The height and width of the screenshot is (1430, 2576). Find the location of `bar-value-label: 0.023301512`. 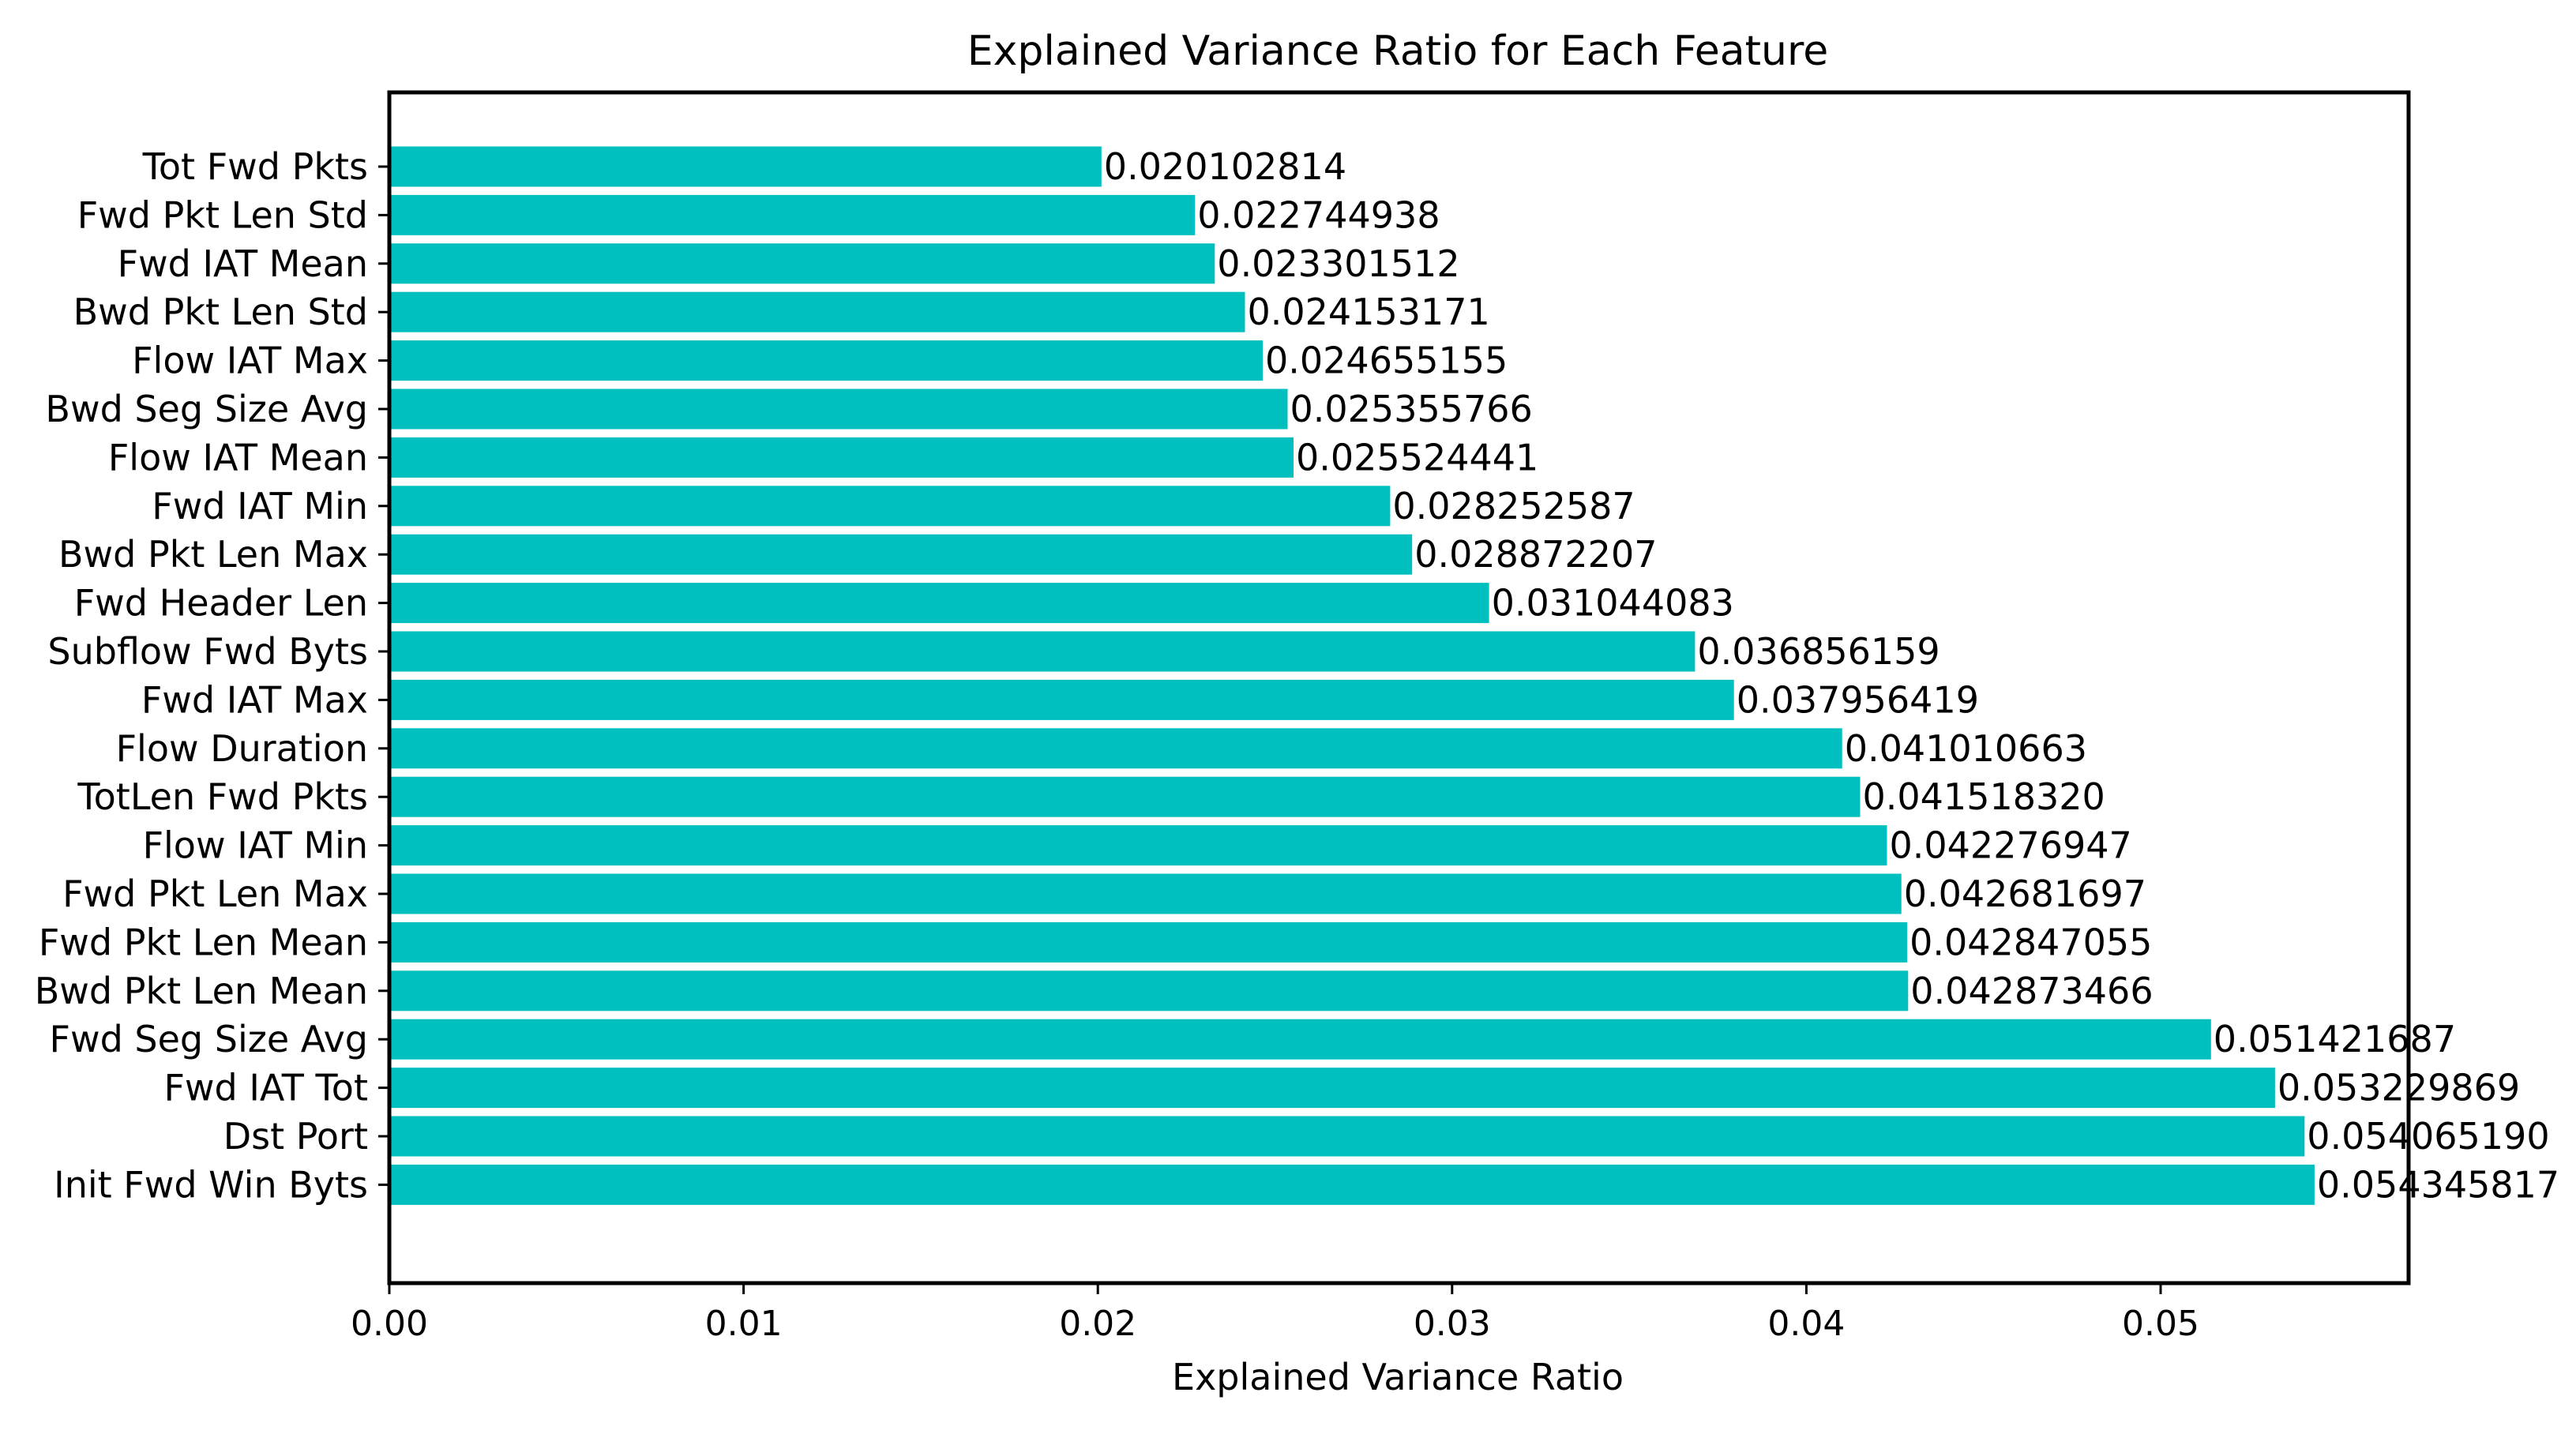

bar-value-label: 0.023301512 is located at coordinates (1338, 263).